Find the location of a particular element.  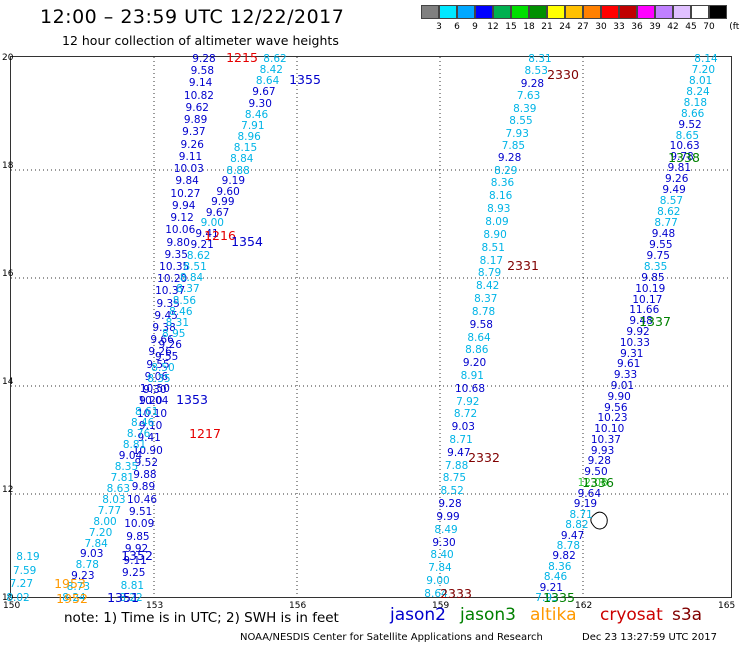

wave-height-value: 9.25 is located at coordinates (134, 573).